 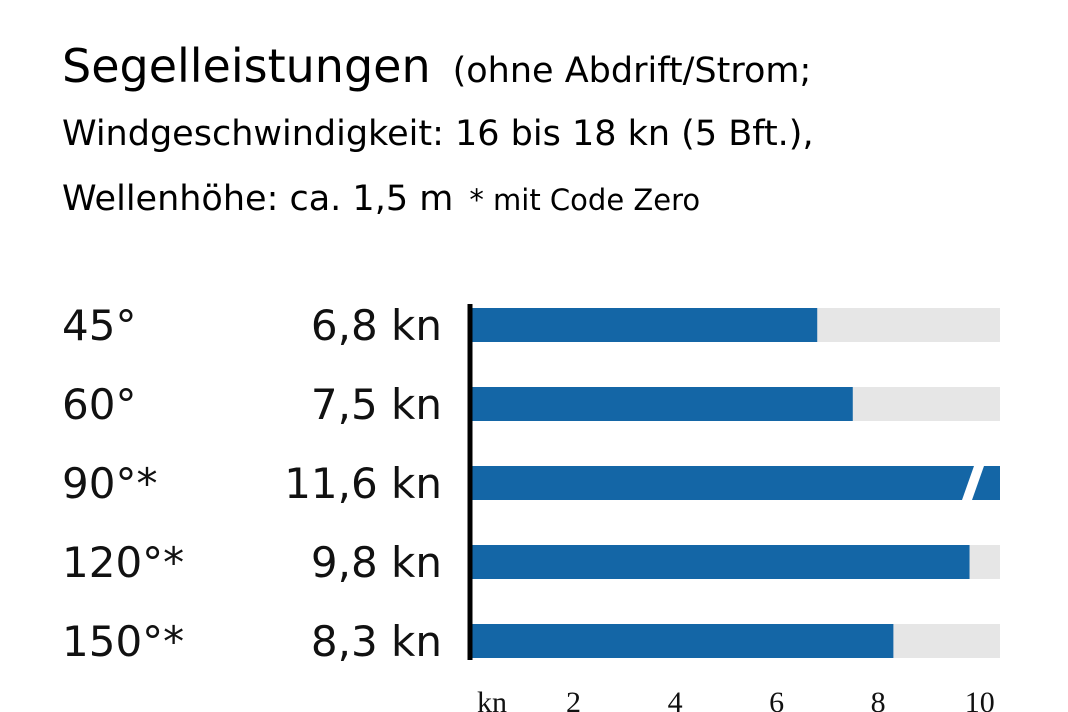 What do you see at coordinates (980, 699) in the screenshot?
I see `x-tick-label: 10` at bounding box center [980, 699].